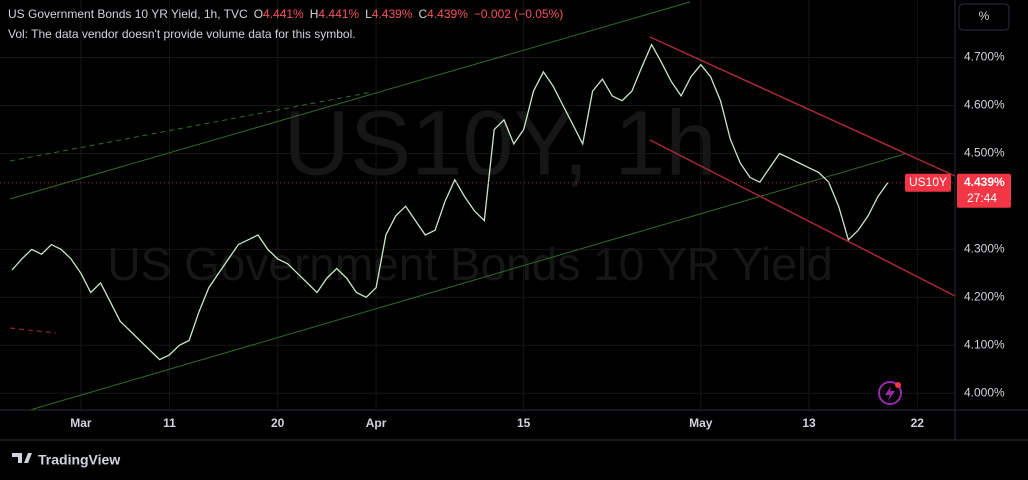 This screenshot has width=1028, height=480. What do you see at coordinates (524, 423) in the screenshot?
I see `x-tick-label: 15` at bounding box center [524, 423].